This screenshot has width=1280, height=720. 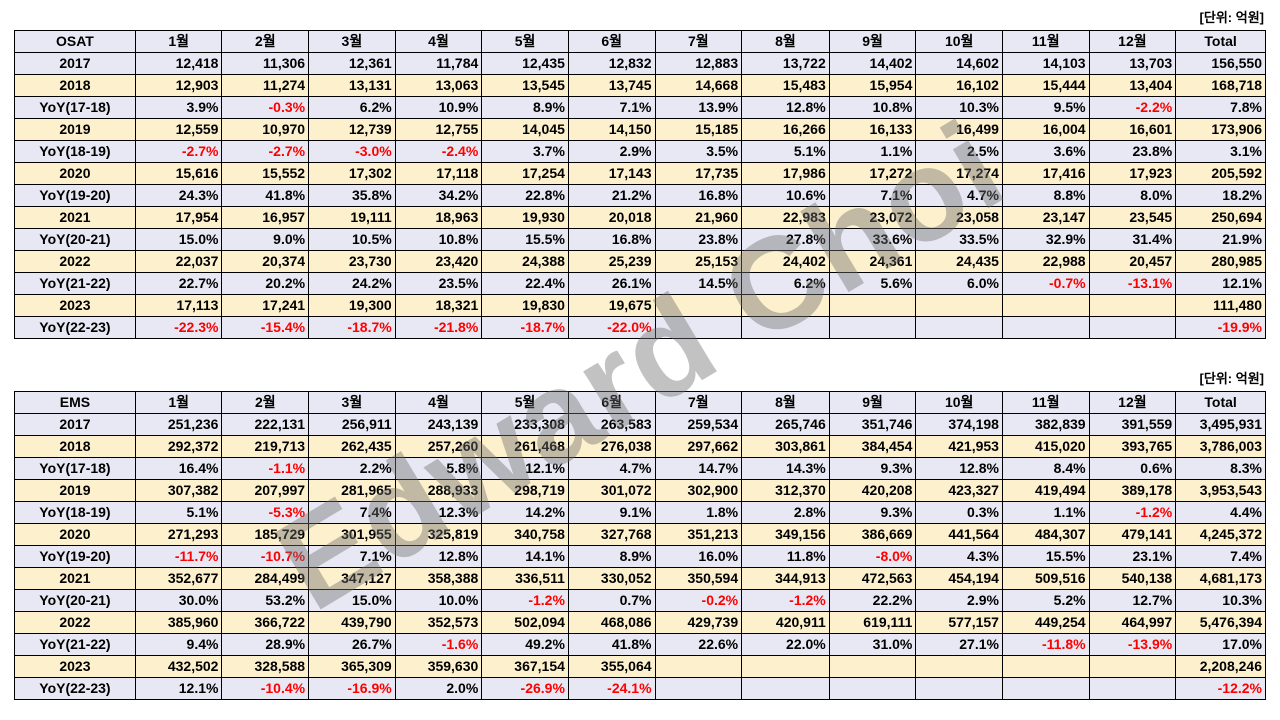 I want to click on table-cell: -3.0%, so click(x=352, y=151).